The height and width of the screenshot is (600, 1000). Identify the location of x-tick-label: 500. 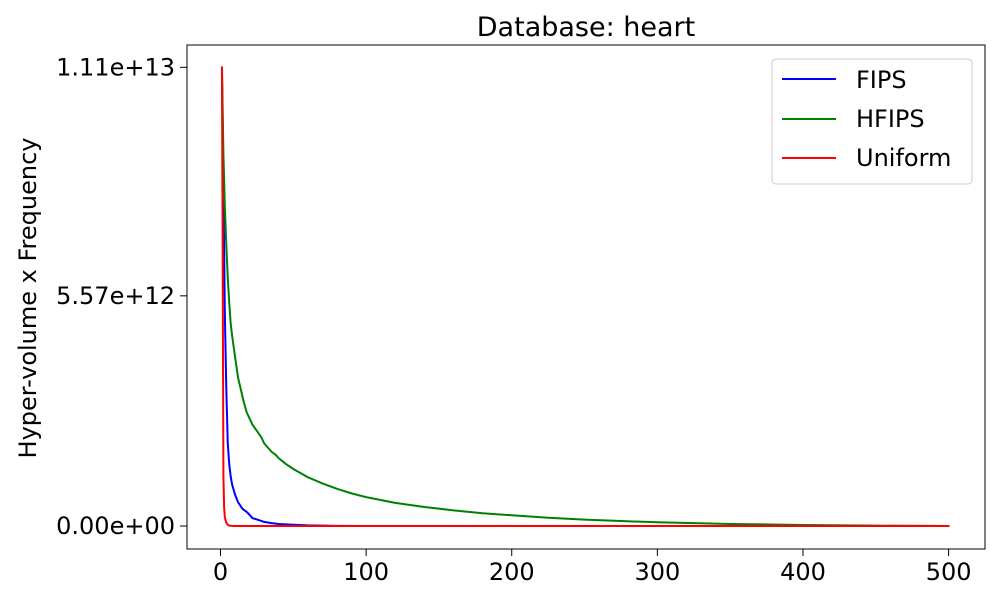
(949, 572).